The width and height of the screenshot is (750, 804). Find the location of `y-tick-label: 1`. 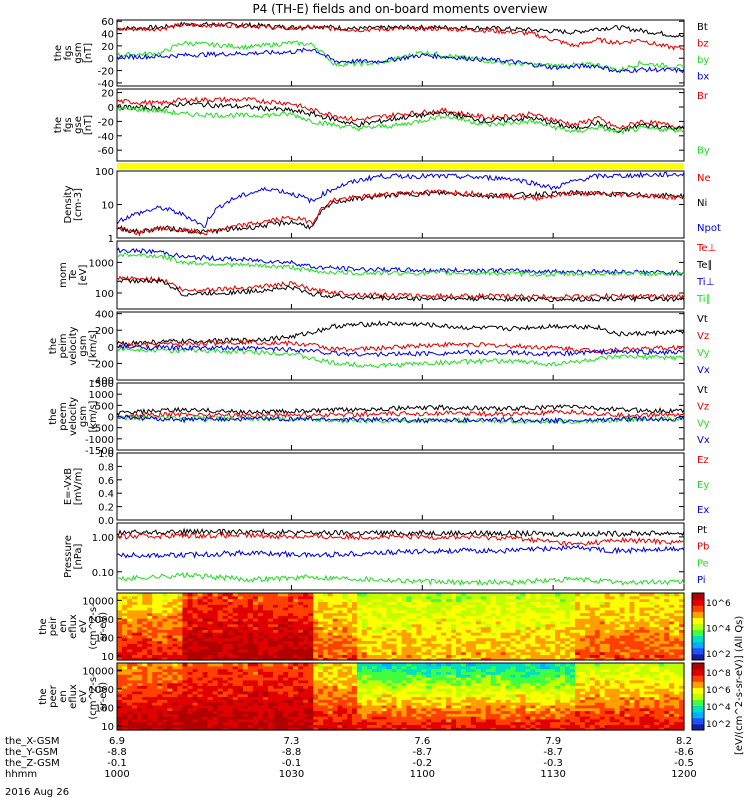

y-tick-label: 1 is located at coordinates (111, 239).